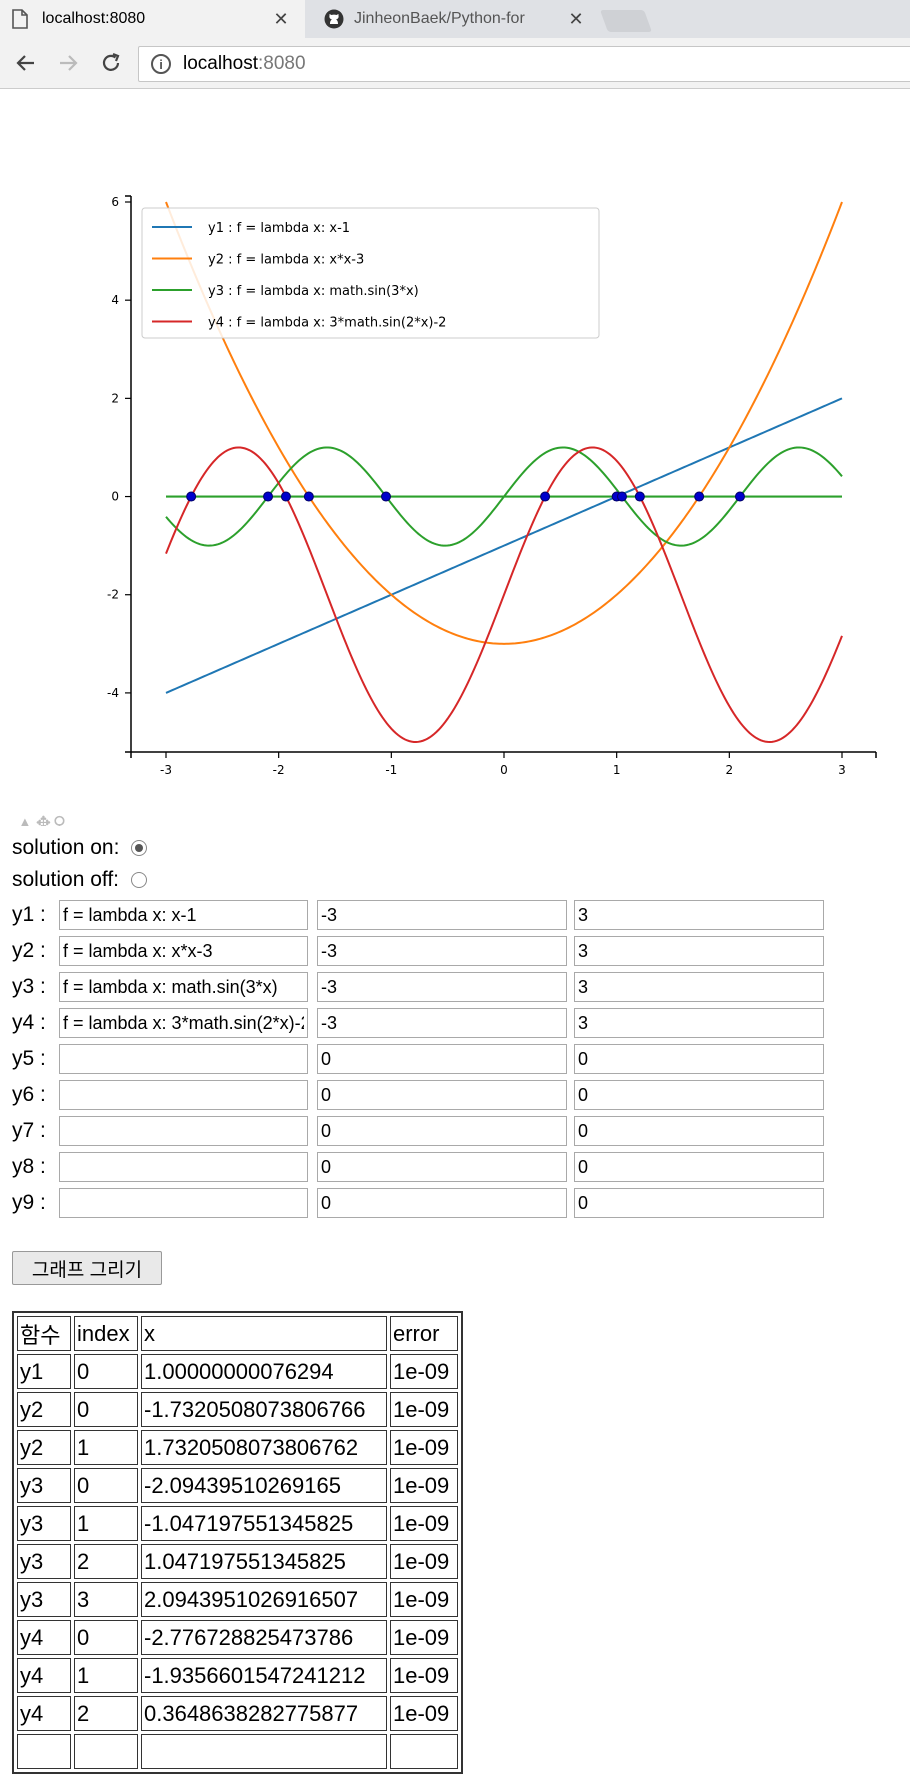 The image size is (910, 1774). Describe the element at coordinates (220, 63) in the screenshot. I see `address-host: localhost` at that location.